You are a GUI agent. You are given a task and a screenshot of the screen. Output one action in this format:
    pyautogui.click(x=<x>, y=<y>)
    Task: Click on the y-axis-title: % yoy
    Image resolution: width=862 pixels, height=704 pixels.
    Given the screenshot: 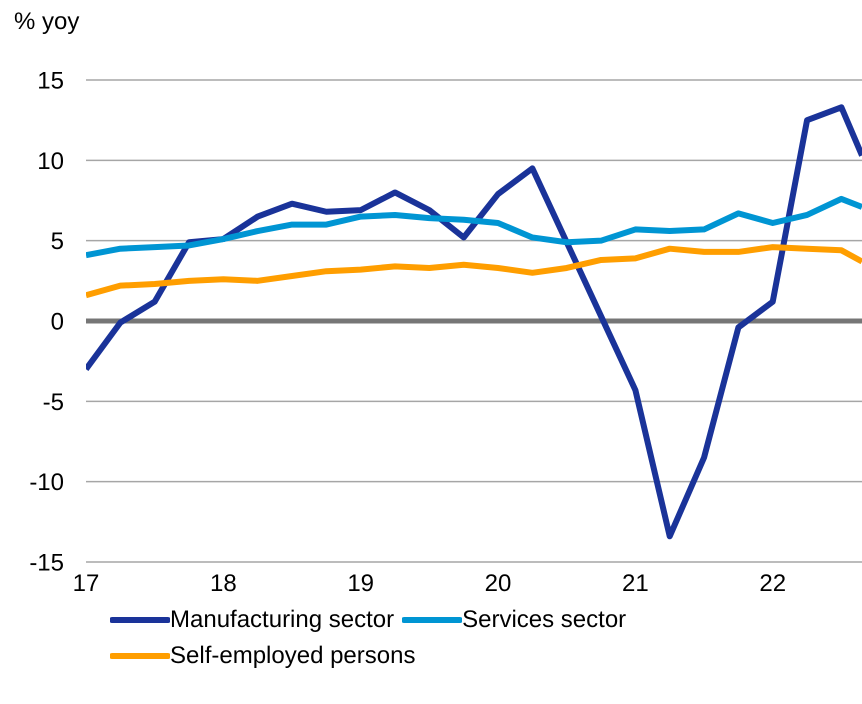 What is the action you would take?
    pyautogui.click(x=47, y=22)
    